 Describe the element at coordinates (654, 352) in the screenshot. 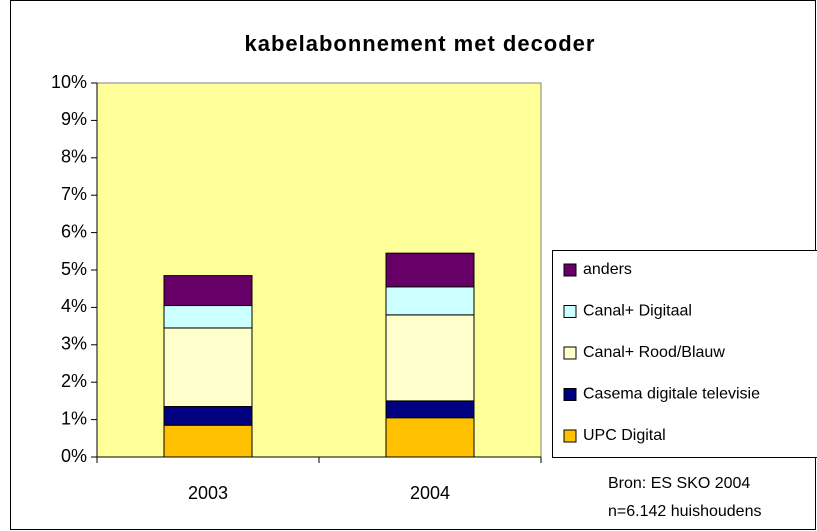

I see `legend-label: Canal+ Rood/Blauw` at that location.